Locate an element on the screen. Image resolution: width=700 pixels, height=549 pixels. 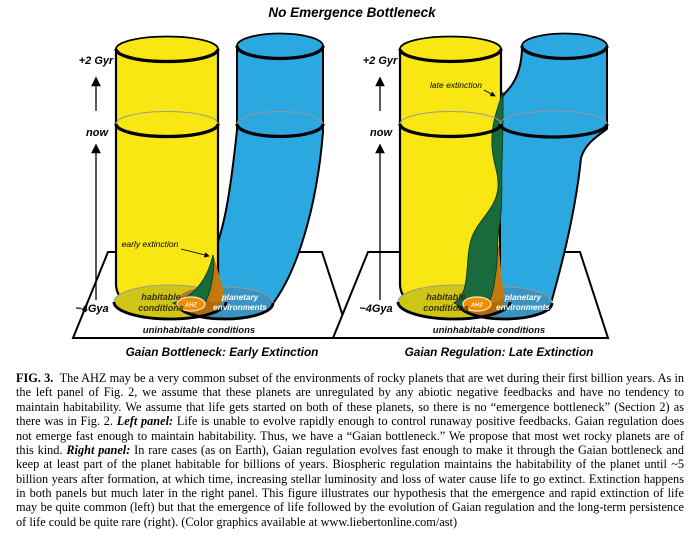
axis-label-4gya-left: ~4Gya is located at coordinates (91, 309).